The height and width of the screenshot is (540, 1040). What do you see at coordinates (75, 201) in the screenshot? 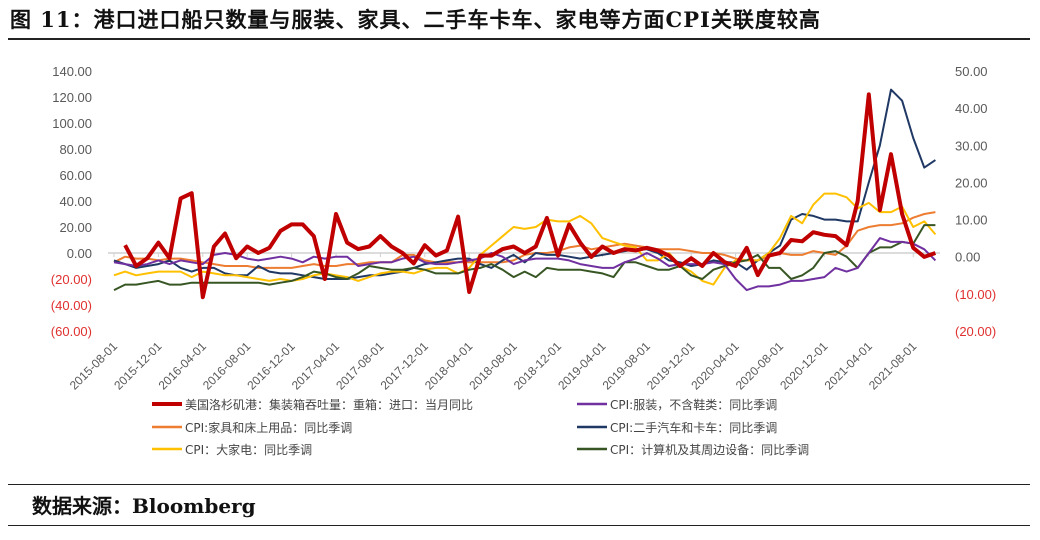
I see `left-axis-tick-label: 40.00` at bounding box center [75, 201].